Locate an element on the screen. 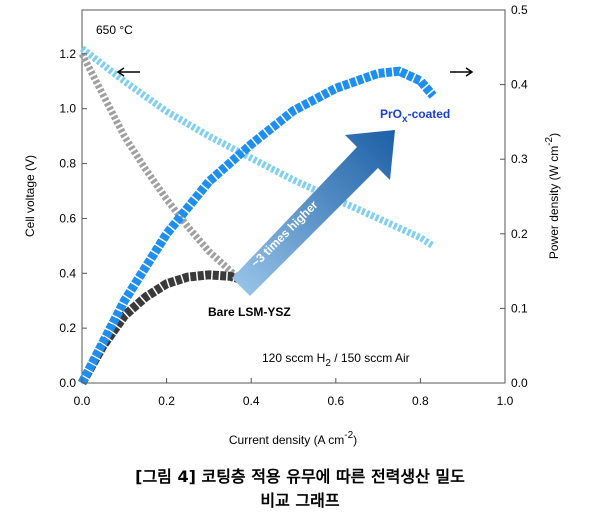 The height and width of the screenshot is (523, 600). x-tick-label: 0.4 is located at coordinates (251, 401).